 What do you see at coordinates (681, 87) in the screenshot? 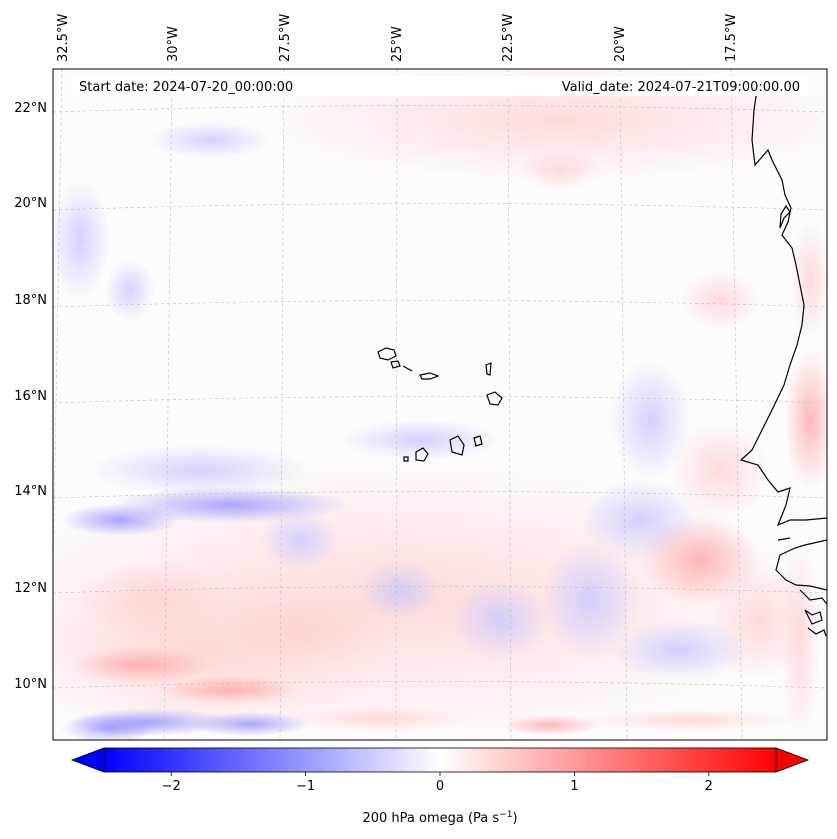
I see `valid-date-label: Valid_date: 2024-07-21T09:00:00.00` at bounding box center [681, 87].